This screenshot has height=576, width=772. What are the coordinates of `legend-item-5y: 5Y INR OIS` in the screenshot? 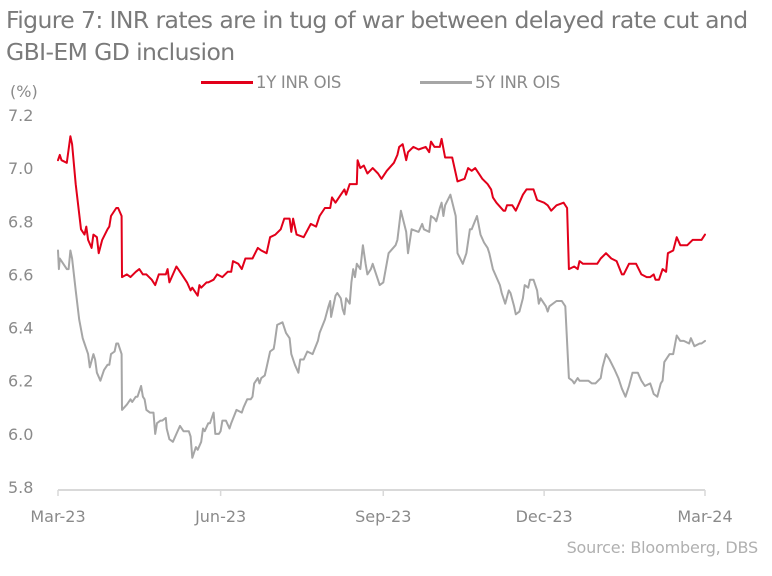 It's located at (490, 82).